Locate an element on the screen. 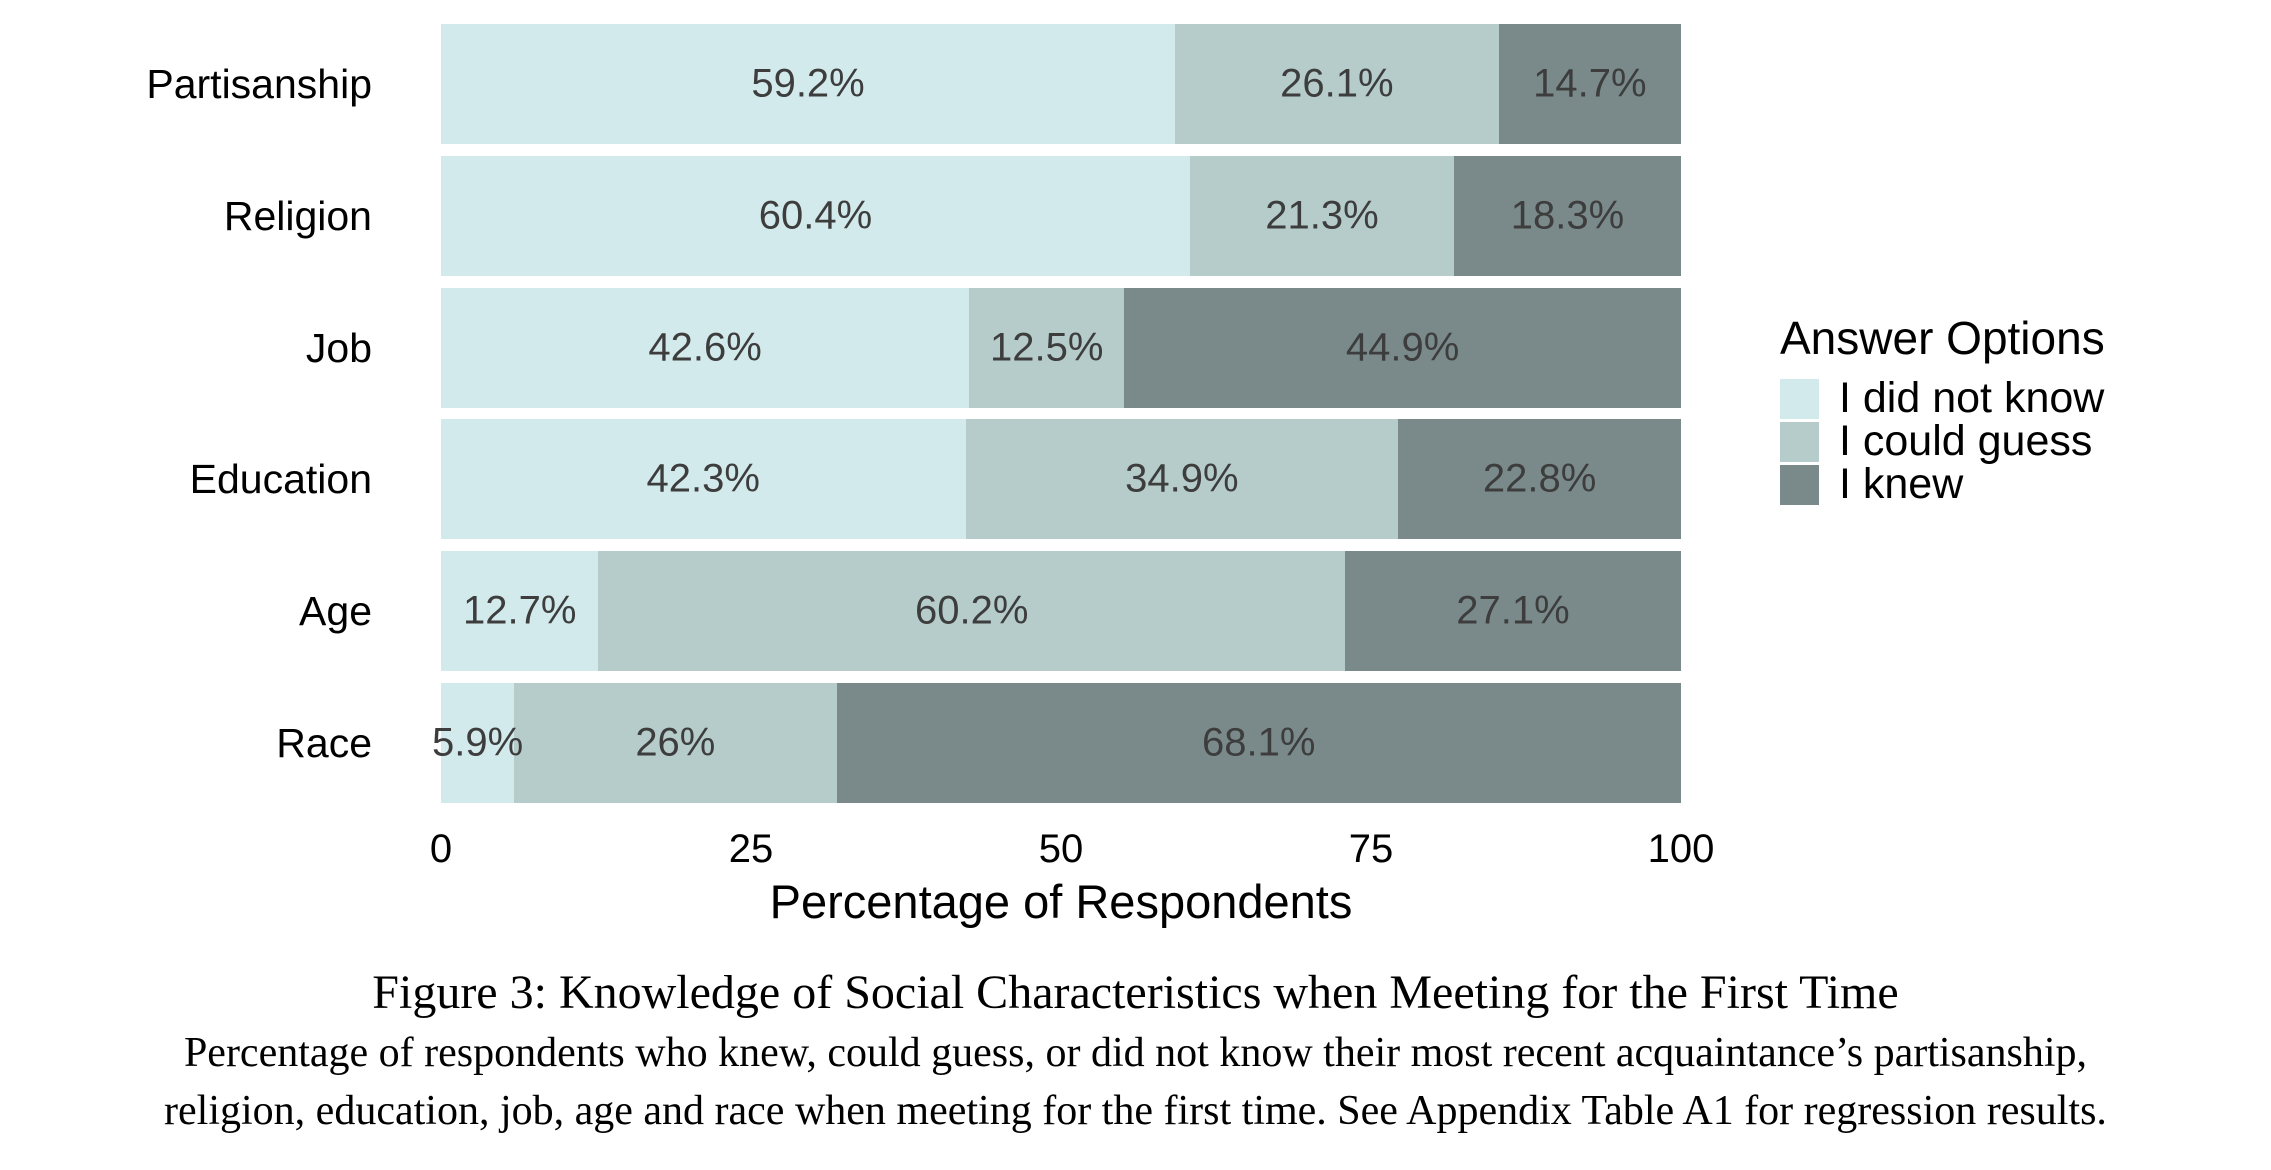 The height and width of the screenshot is (1170, 2271). bar-row: 12.7% 60.2% 27.1% is located at coordinates (1061, 611).